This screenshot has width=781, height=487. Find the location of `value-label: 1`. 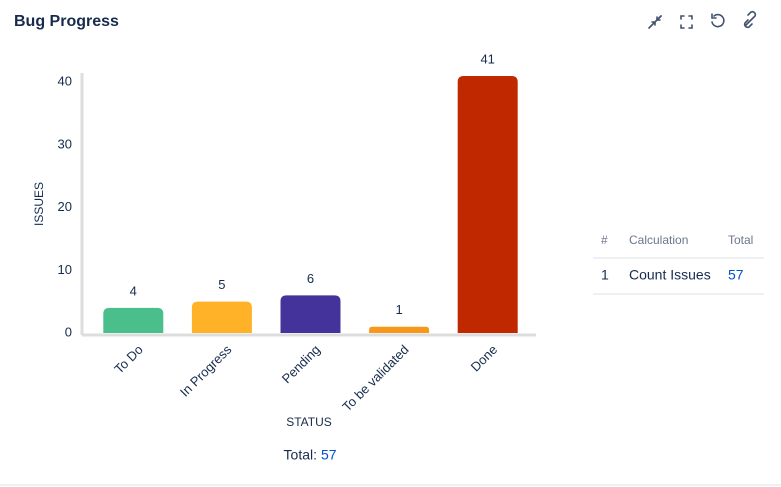

value-label: 1 is located at coordinates (398, 309).